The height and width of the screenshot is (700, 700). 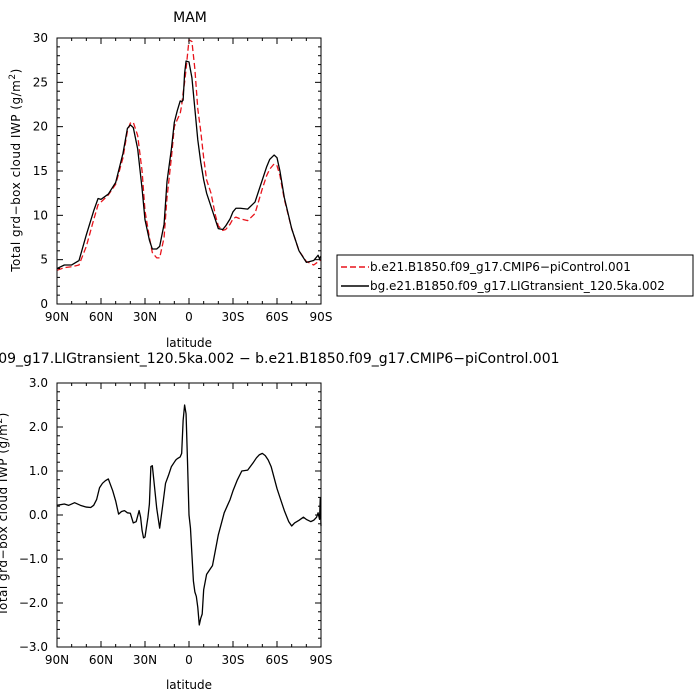 What do you see at coordinates (38, 471) in the screenshot?
I see `y-tick-label: 1.0` at bounding box center [38, 471].